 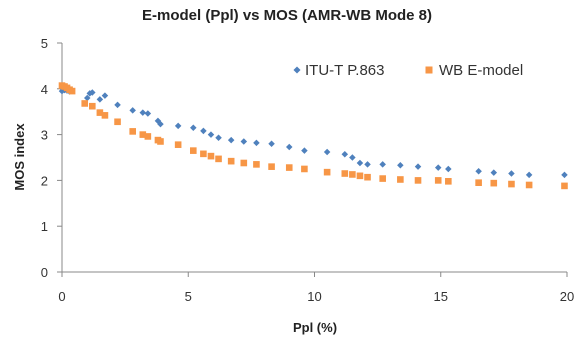 I want to click on x-tick-label: 0, so click(x=61, y=296).